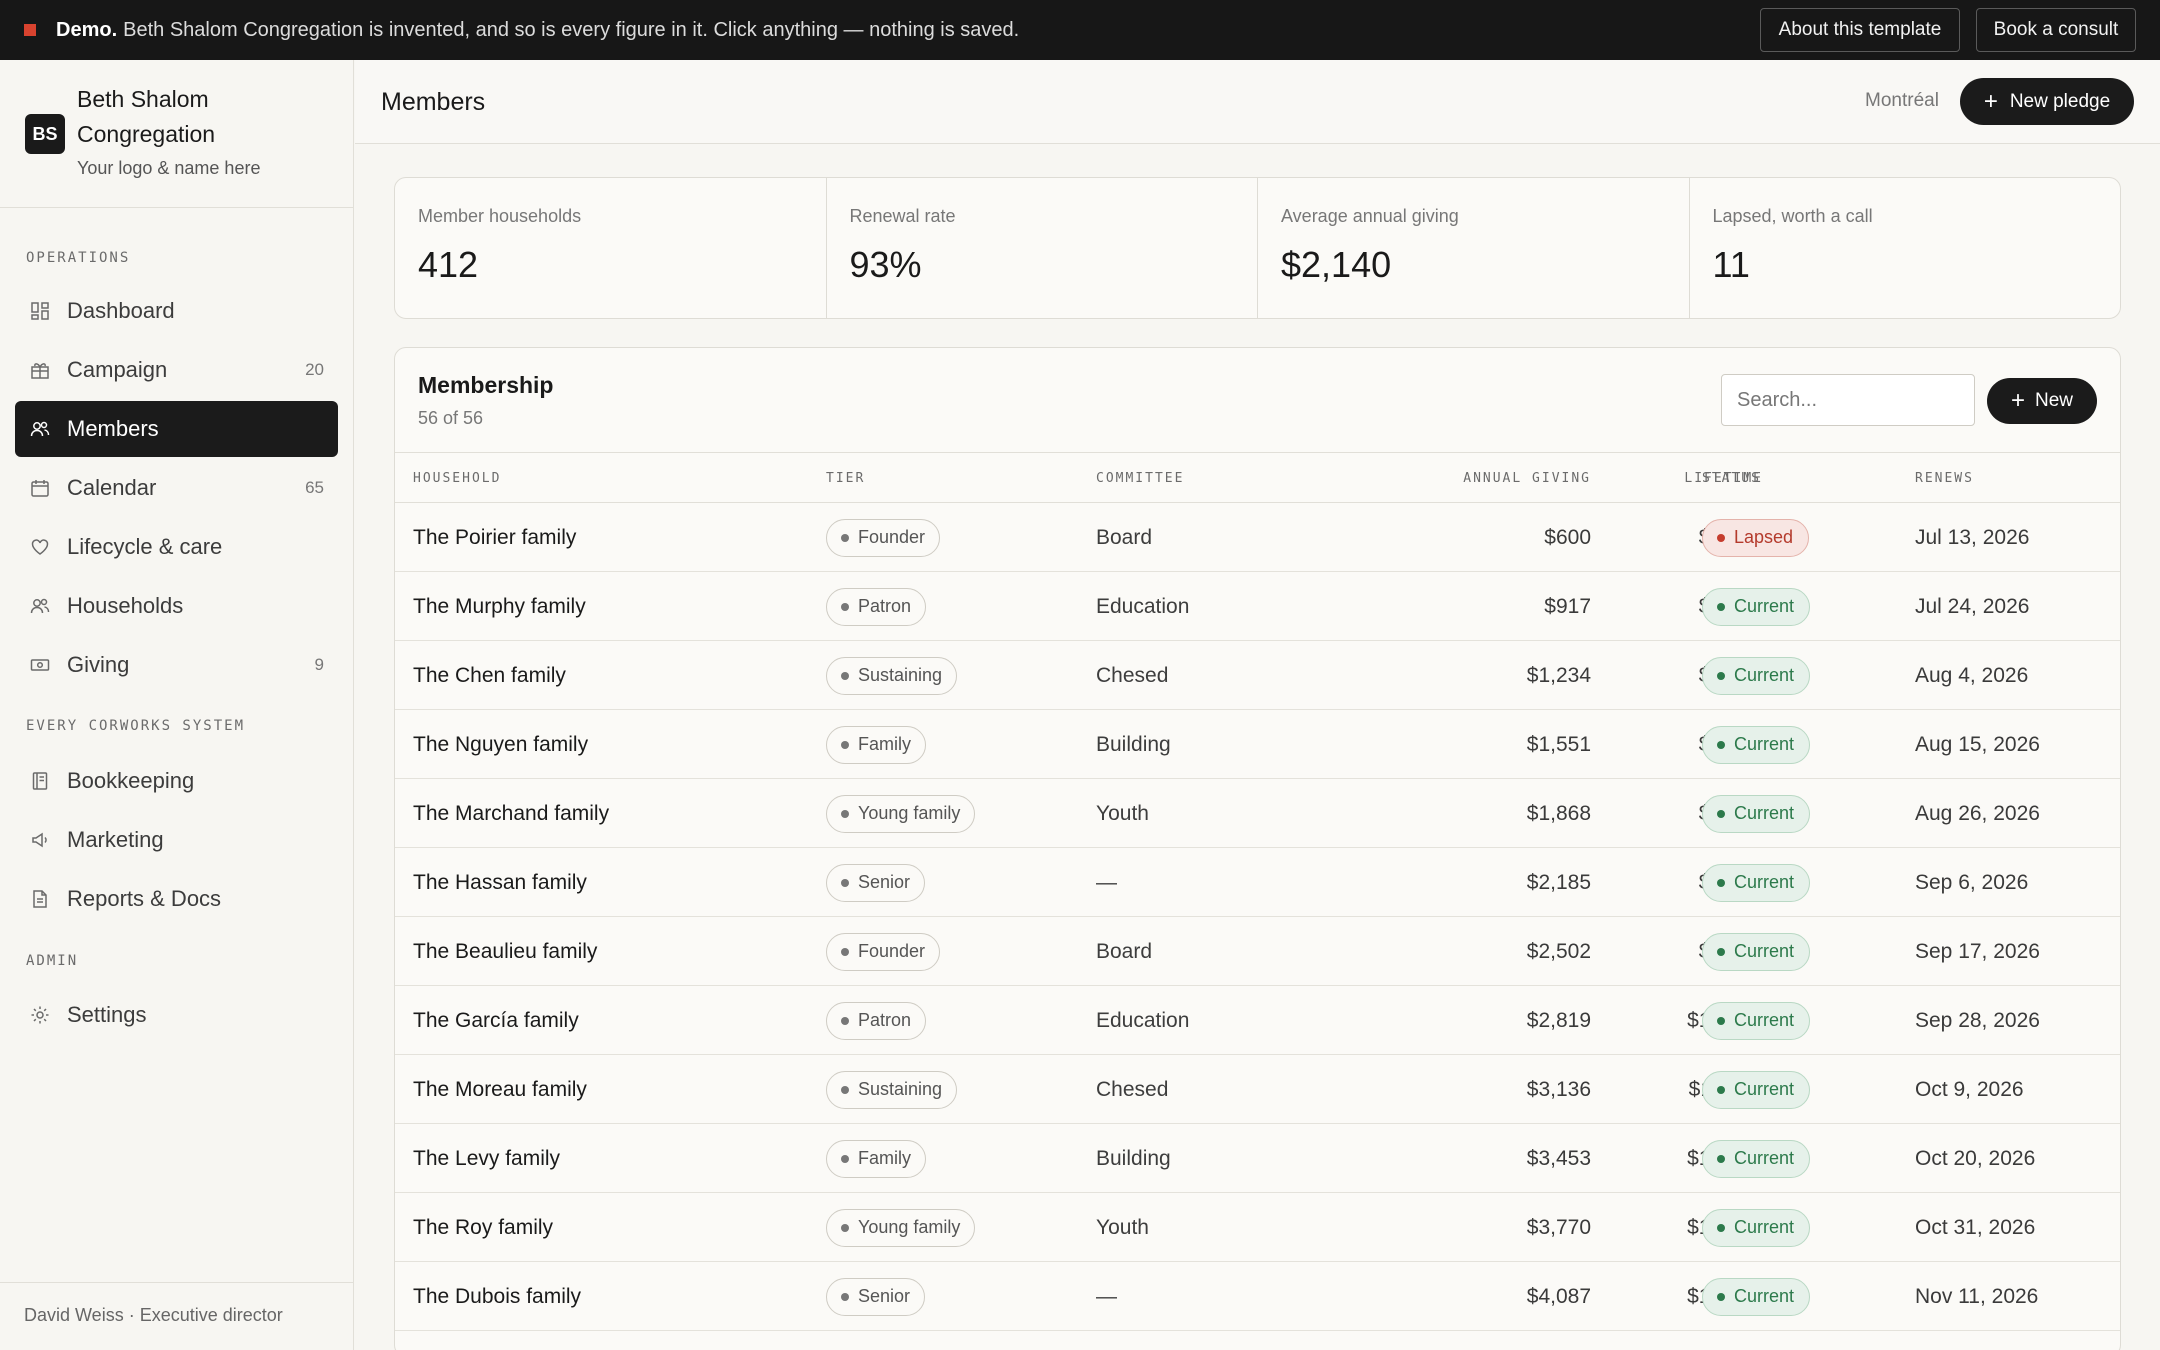 The height and width of the screenshot is (1350, 2160). I want to click on sidebar-item-label: Marketing, so click(115, 839).